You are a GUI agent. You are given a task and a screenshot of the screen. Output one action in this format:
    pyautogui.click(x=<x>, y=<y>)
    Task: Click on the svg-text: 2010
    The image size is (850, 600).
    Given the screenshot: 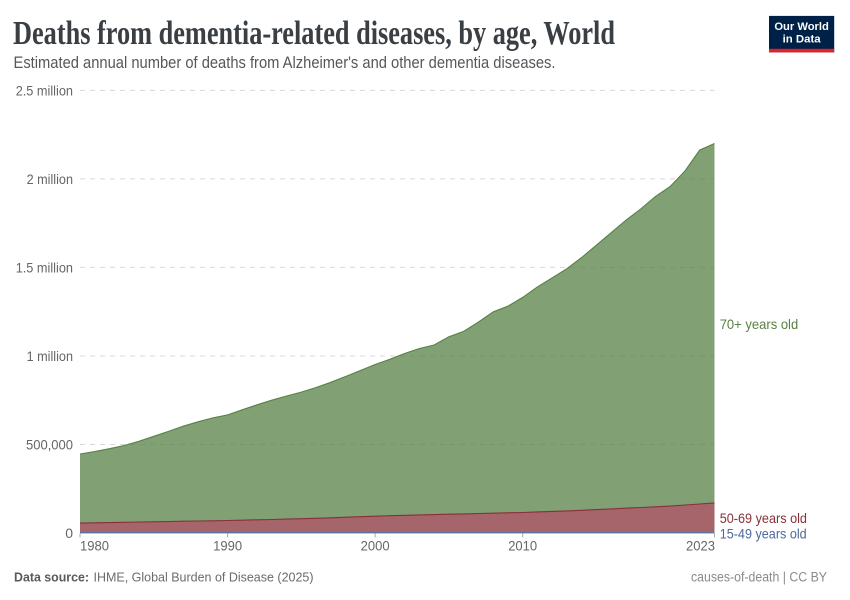 What is the action you would take?
    pyautogui.click(x=522, y=545)
    